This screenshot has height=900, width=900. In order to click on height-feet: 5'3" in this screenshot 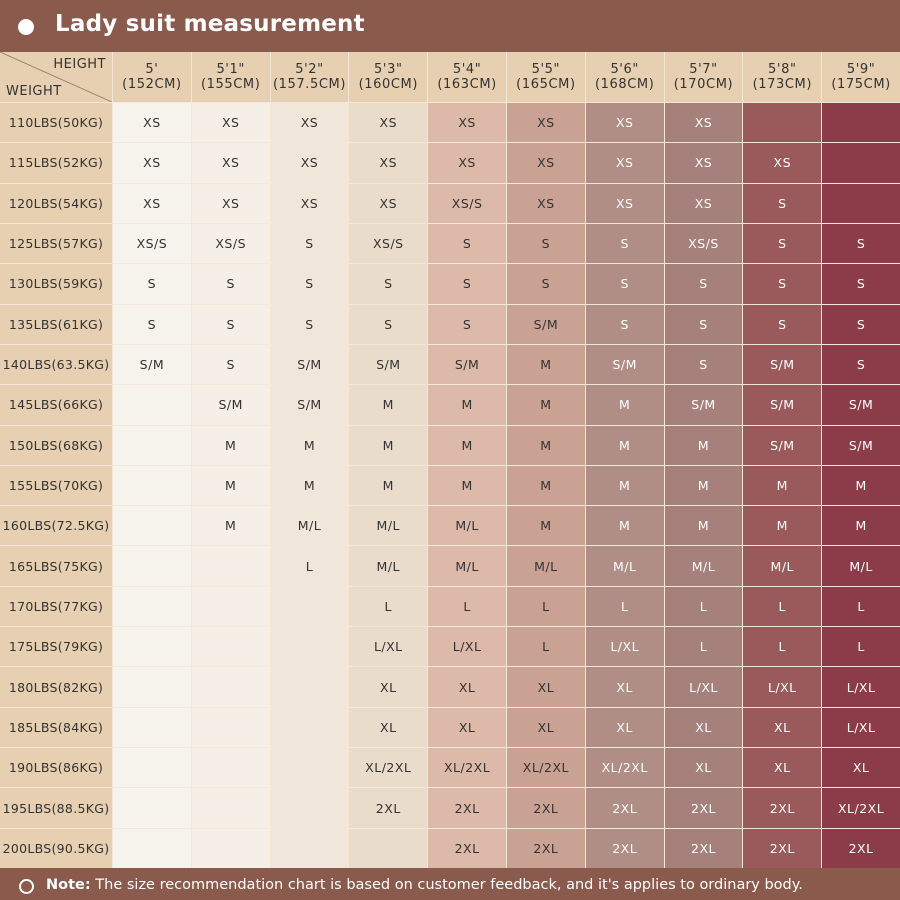, I will do `click(388, 69)`.